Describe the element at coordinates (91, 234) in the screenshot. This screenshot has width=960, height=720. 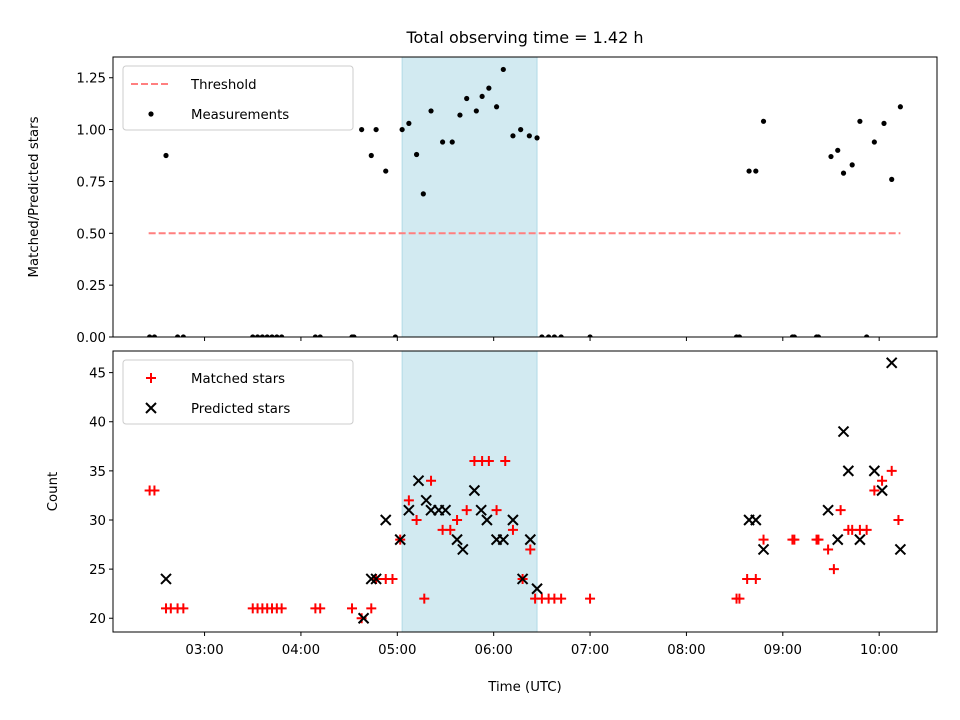
I see `y-tick-label: 0.50` at that location.